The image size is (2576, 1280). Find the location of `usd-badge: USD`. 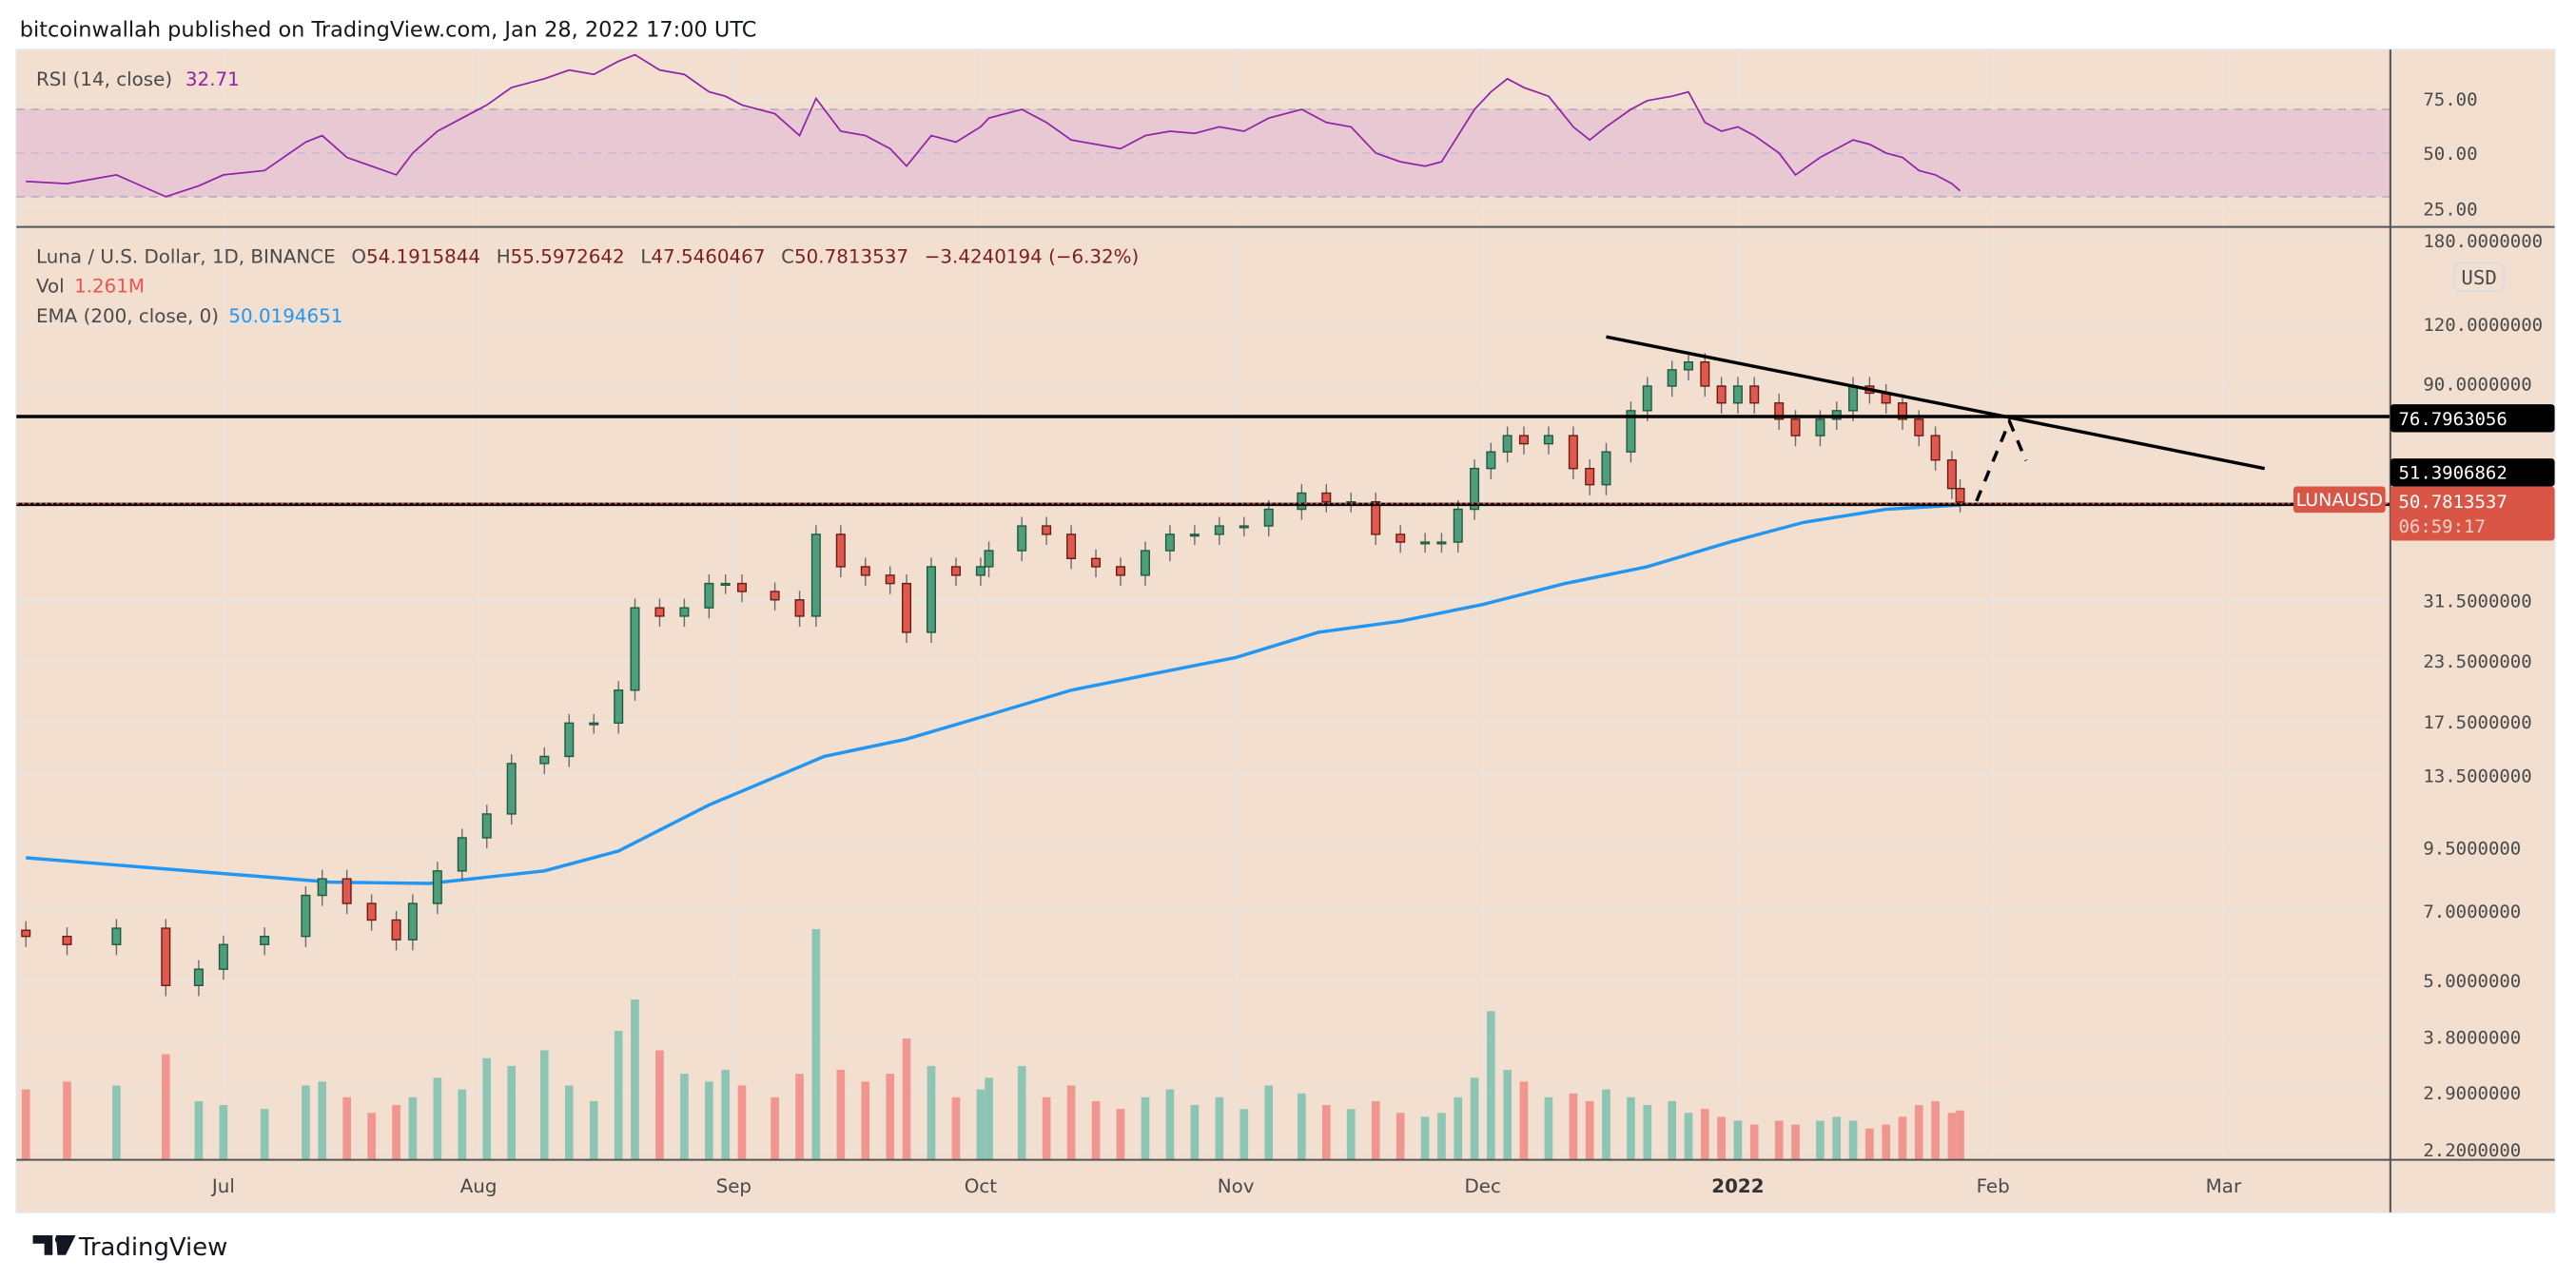

usd-badge: USD is located at coordinates (2479, 277).